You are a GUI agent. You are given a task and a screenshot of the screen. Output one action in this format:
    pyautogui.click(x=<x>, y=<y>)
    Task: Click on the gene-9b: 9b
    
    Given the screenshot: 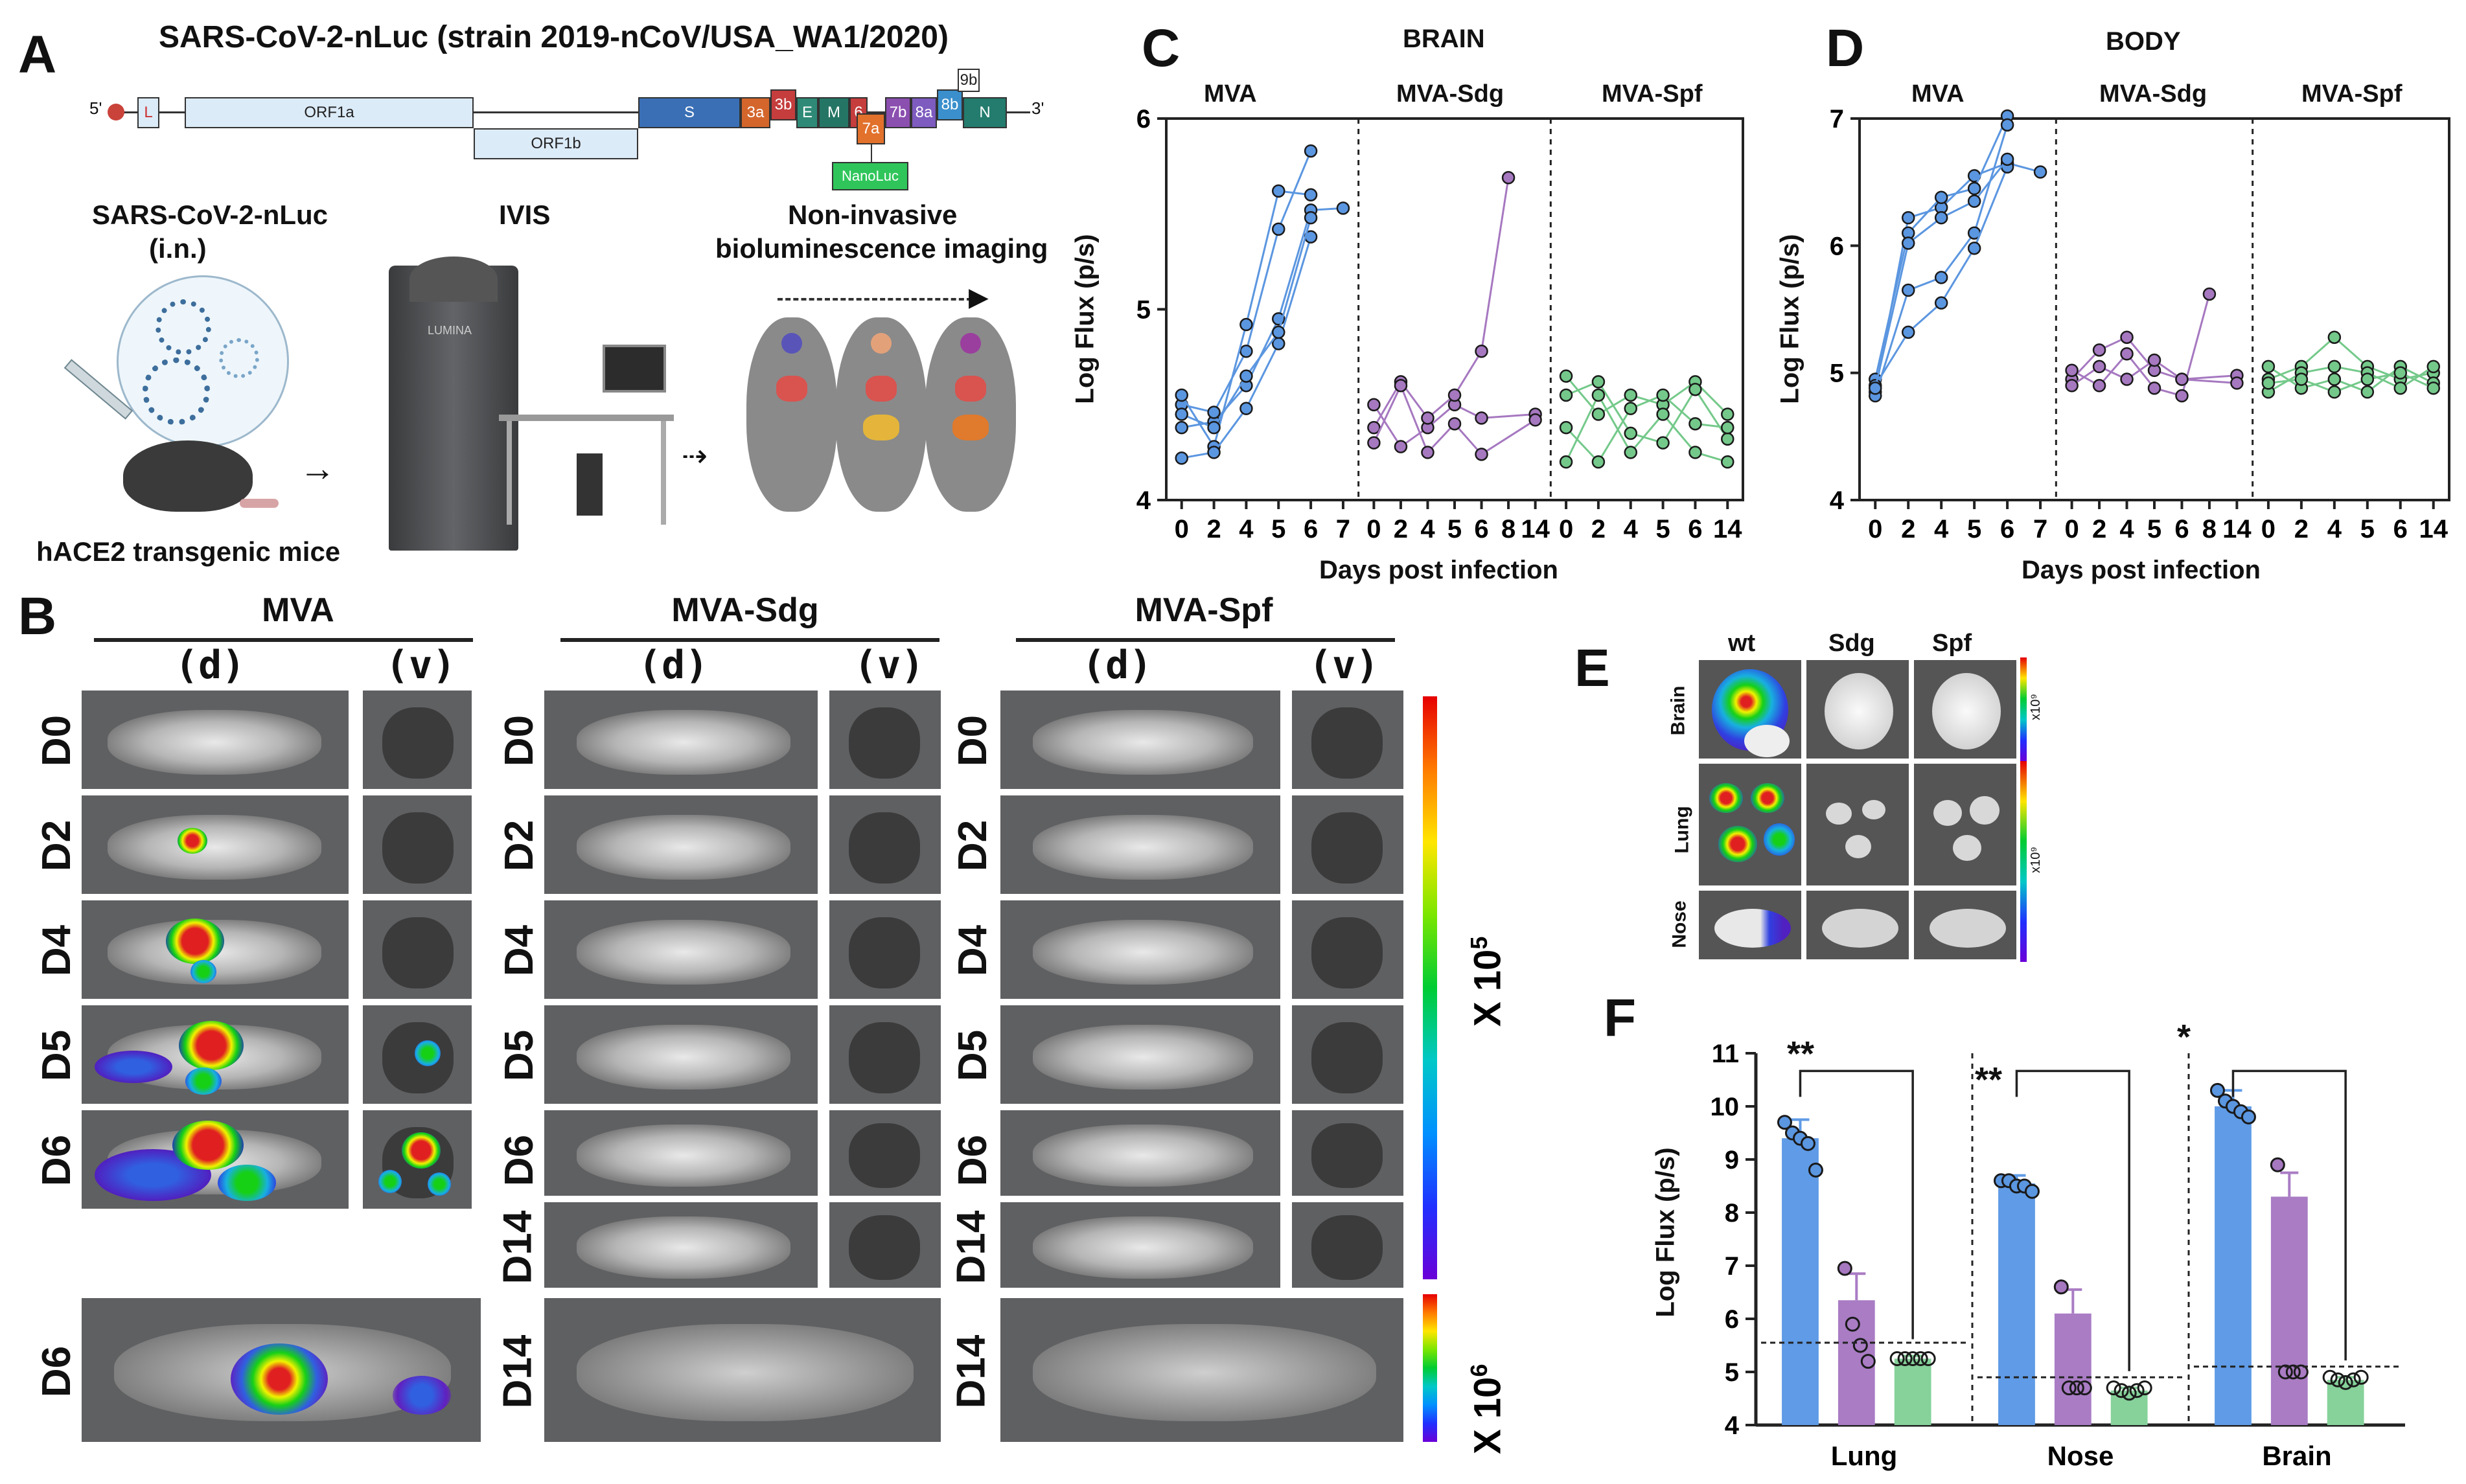 What is the action you would take?
    pyautogui.click(x=969, y=80)
    